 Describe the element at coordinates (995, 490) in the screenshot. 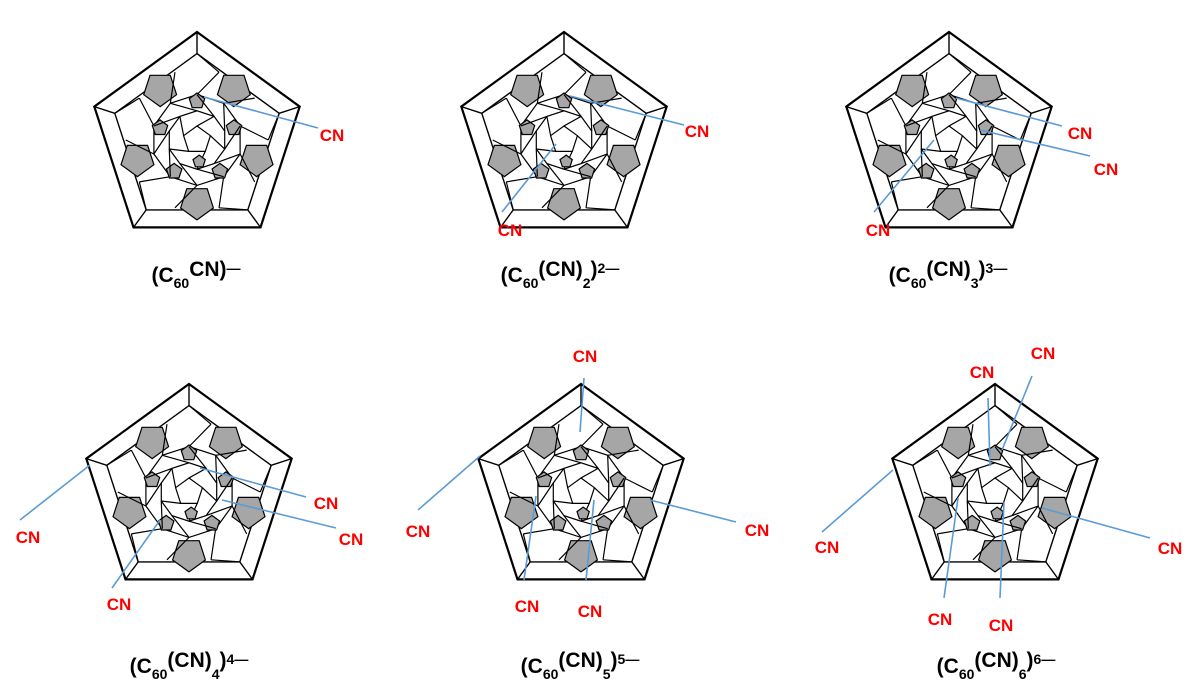

I see `center-pentagon` at that location.